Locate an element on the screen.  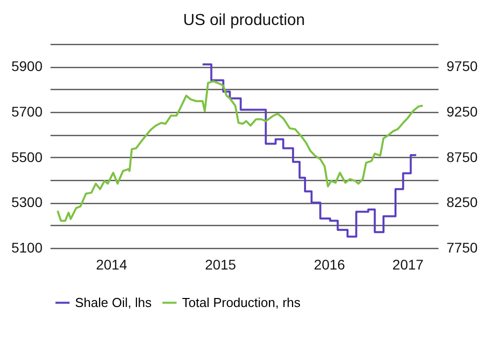
x-tick-label: 2014 is located at coordinates (112, 264).